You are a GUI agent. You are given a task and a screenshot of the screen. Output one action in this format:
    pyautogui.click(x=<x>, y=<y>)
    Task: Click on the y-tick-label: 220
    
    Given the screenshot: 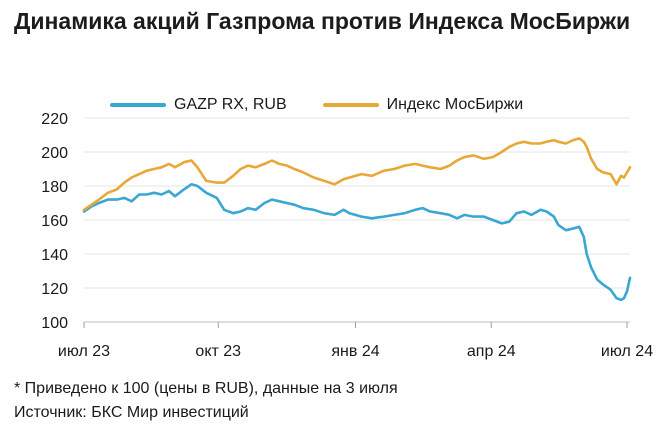 What is the action you would take?
    pyautogui.click(x=54, y=119)
    